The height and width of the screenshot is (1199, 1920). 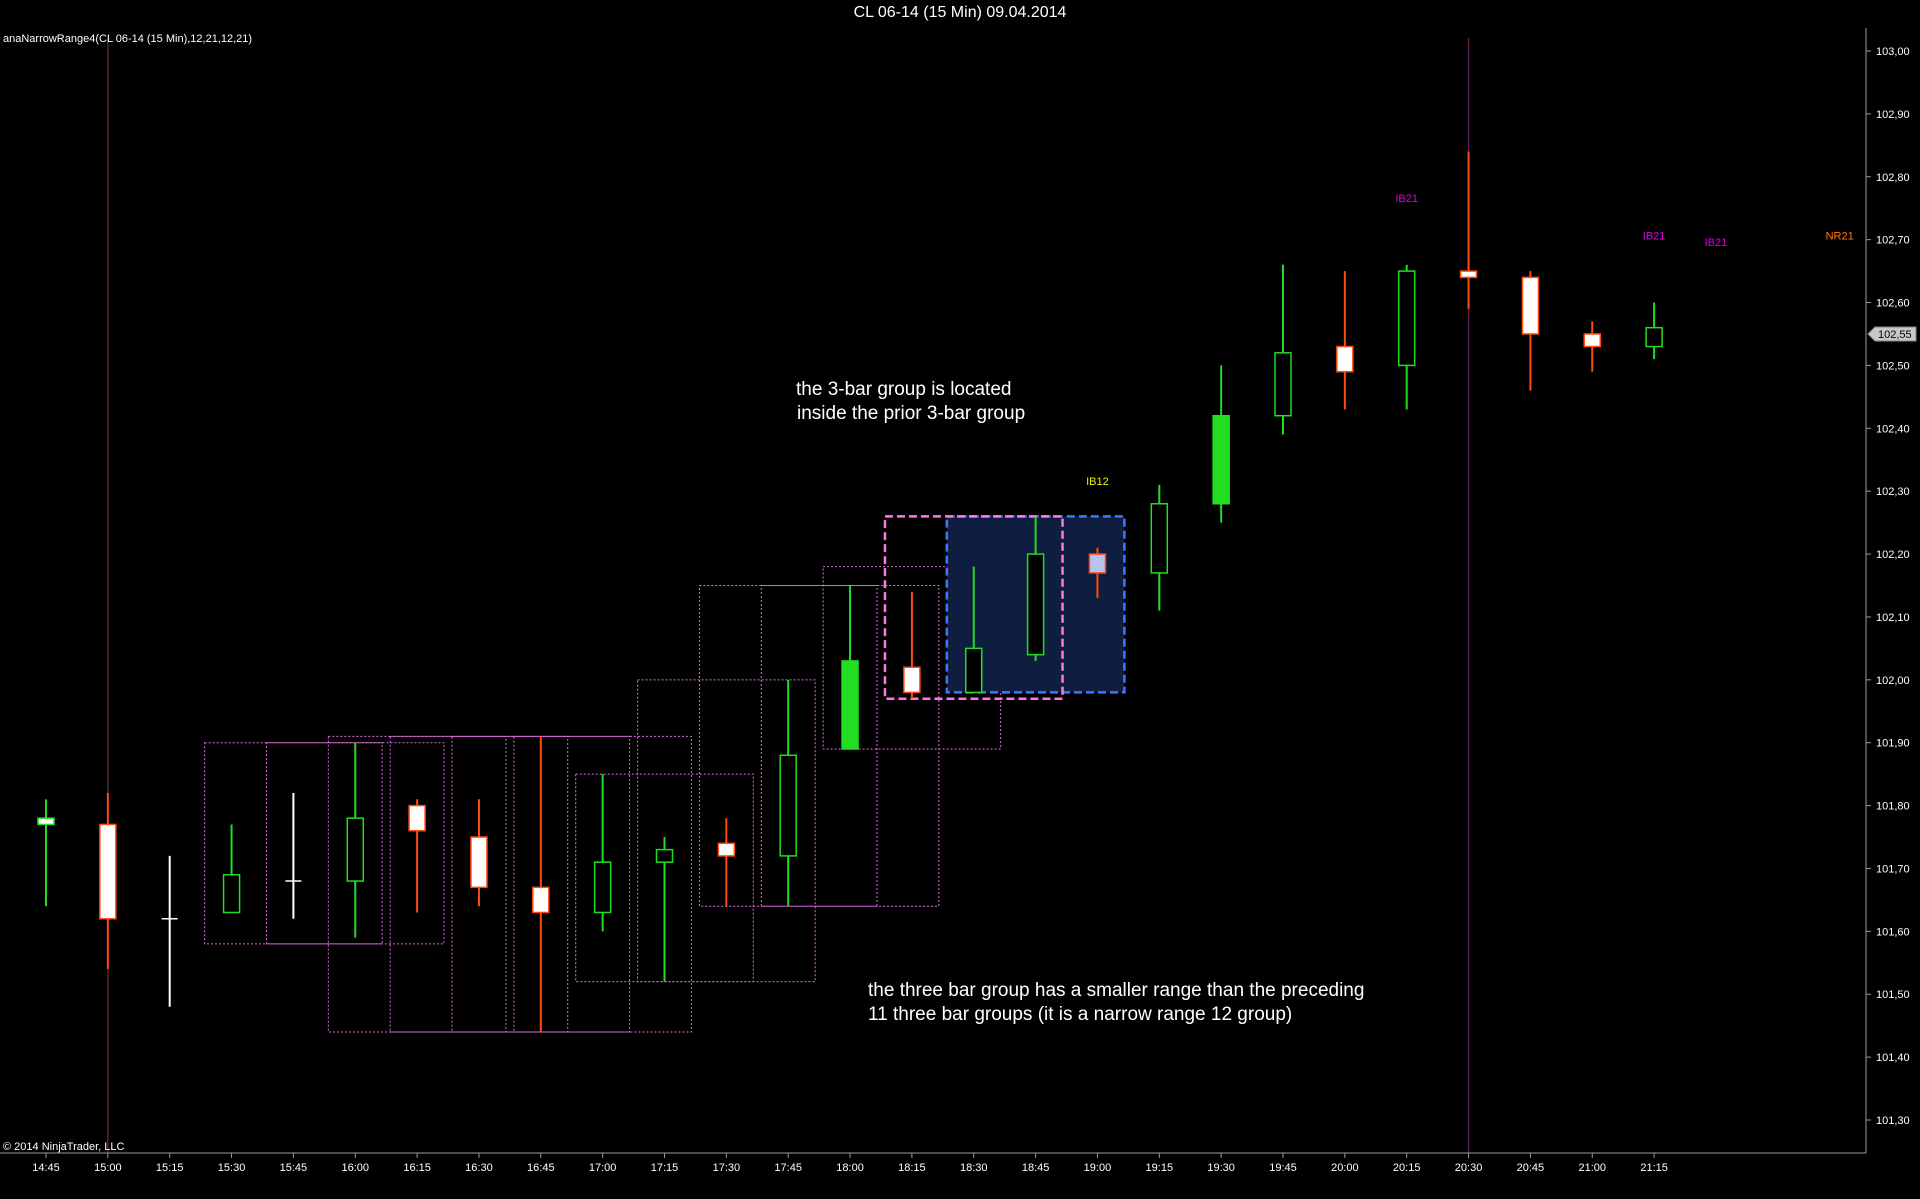 What do you see at coordinates (1221, 1168) in the screenshot?
I see `x-tick-label: 19:30` at bounding box center [1221, 1168].